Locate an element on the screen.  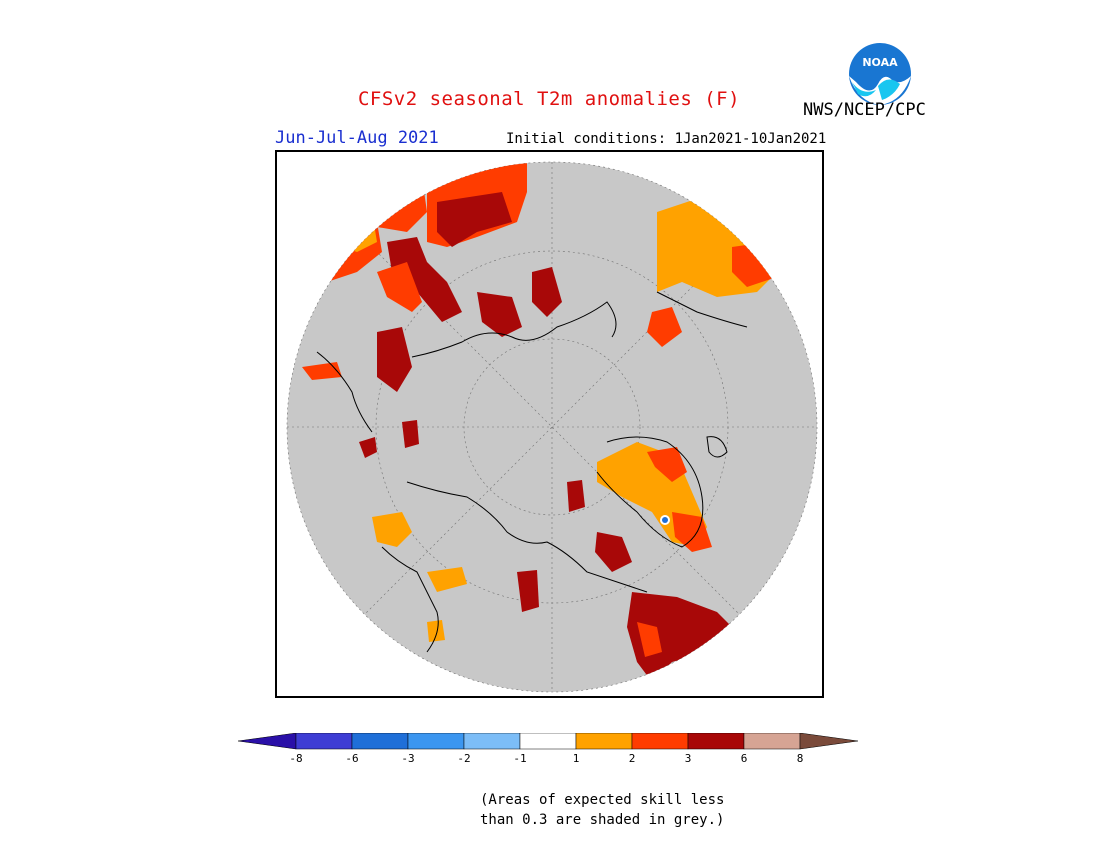
anomaly-baffin is located at coordinates (613, 552).